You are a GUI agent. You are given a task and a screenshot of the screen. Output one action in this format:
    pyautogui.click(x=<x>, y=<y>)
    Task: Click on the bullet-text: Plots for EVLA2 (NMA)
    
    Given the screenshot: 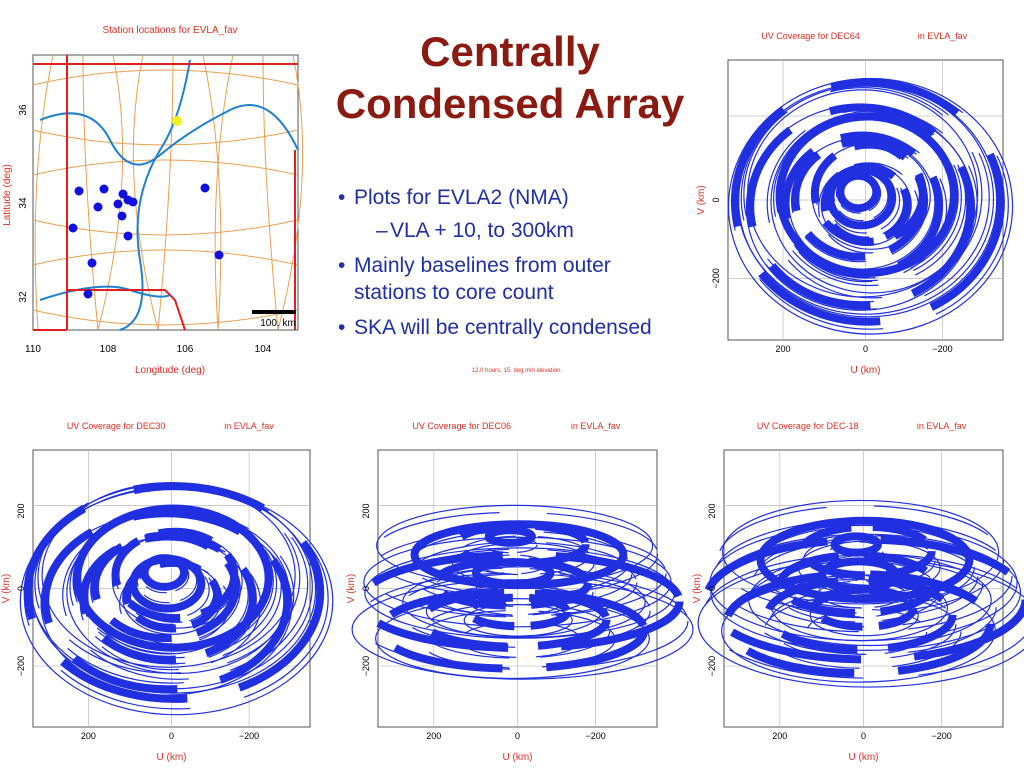 What is the action you would take?
    pyautogui.click(x=461, y=197)
    